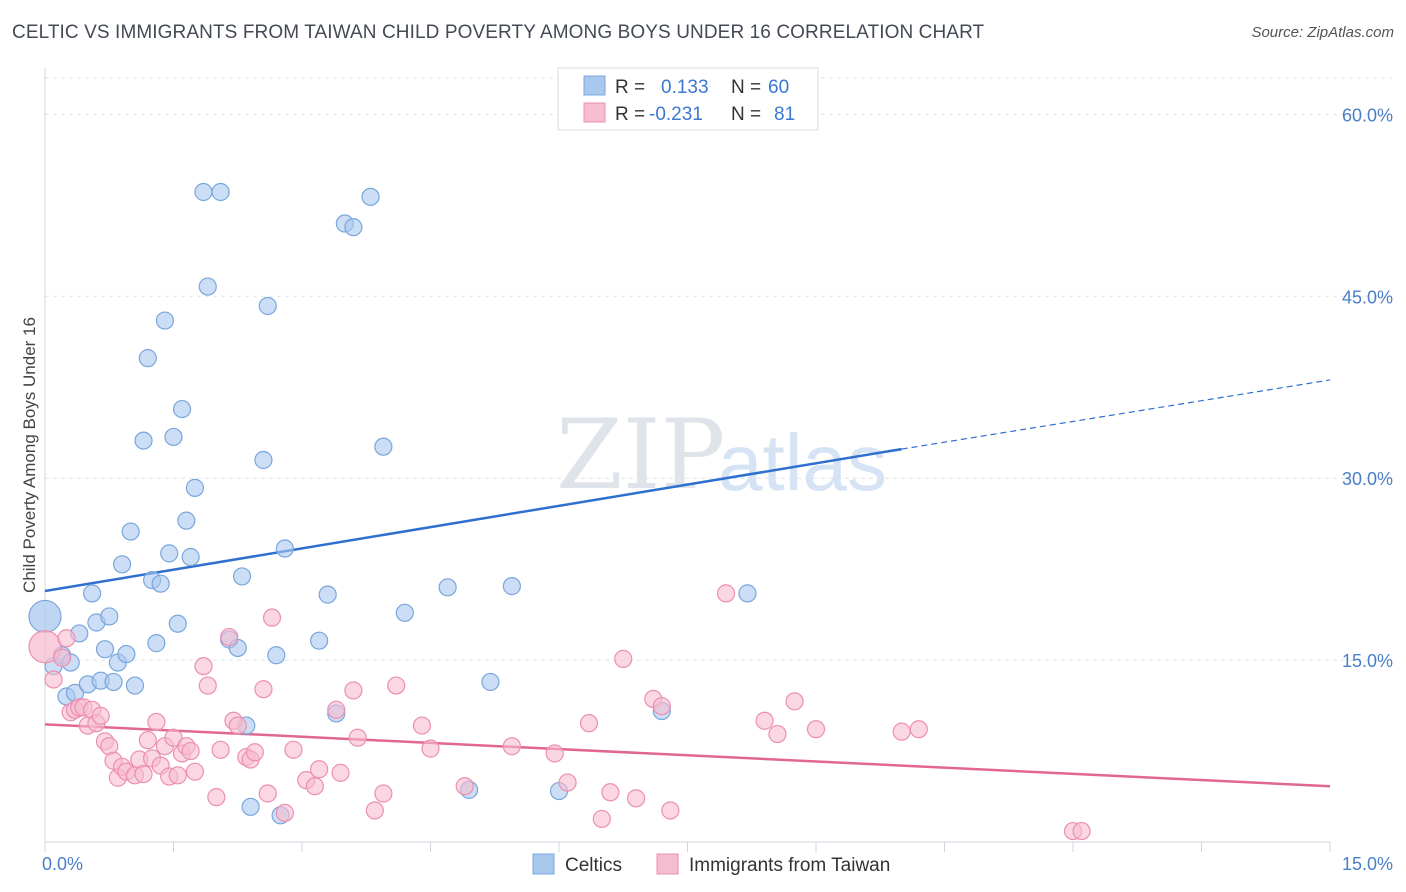  I want to click on trend-line-celtics, so click(473, 520).